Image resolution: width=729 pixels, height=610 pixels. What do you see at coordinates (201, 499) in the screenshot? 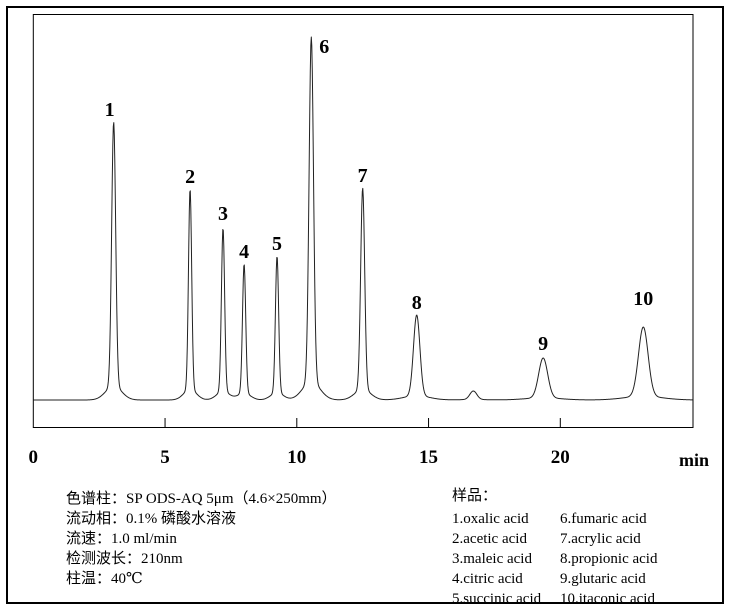
I see `condition-column: 色谱柱：SP ODS-AQ 5μm（4.6×250mm）` at bounding box center [201, 499].